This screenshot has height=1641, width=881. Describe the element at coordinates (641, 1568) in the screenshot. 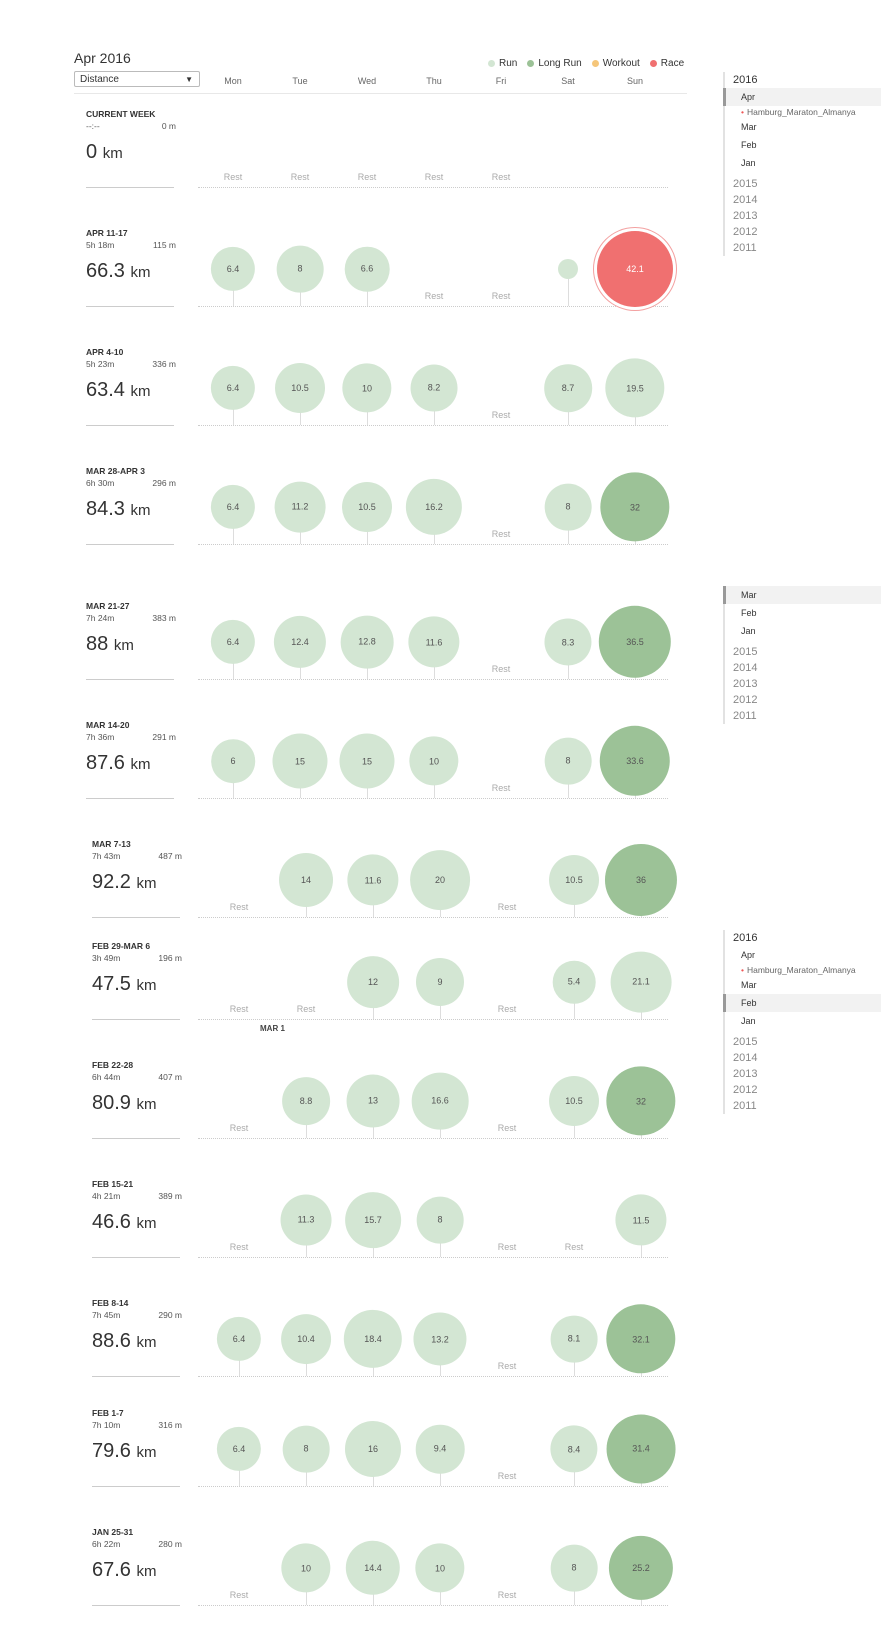

I see `activity-bubble-long: 25.2` at that location.